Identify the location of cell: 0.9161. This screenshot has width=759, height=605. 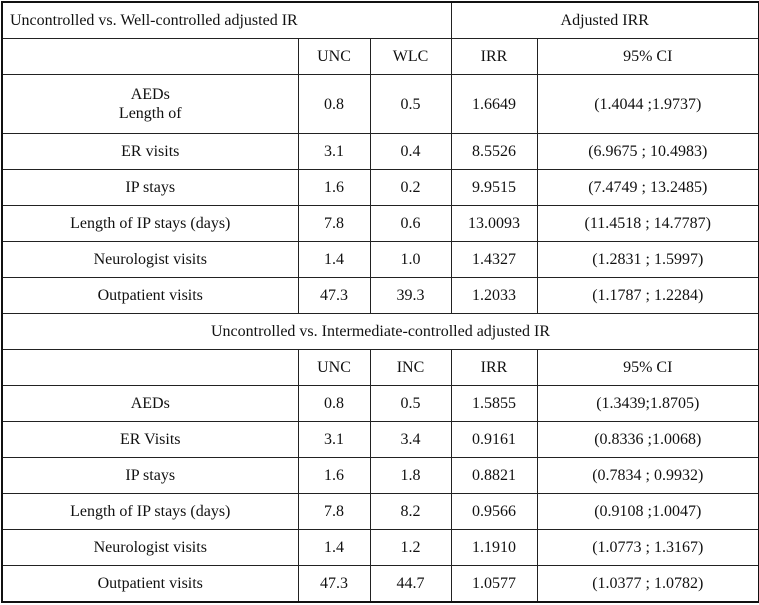
(494, 439).